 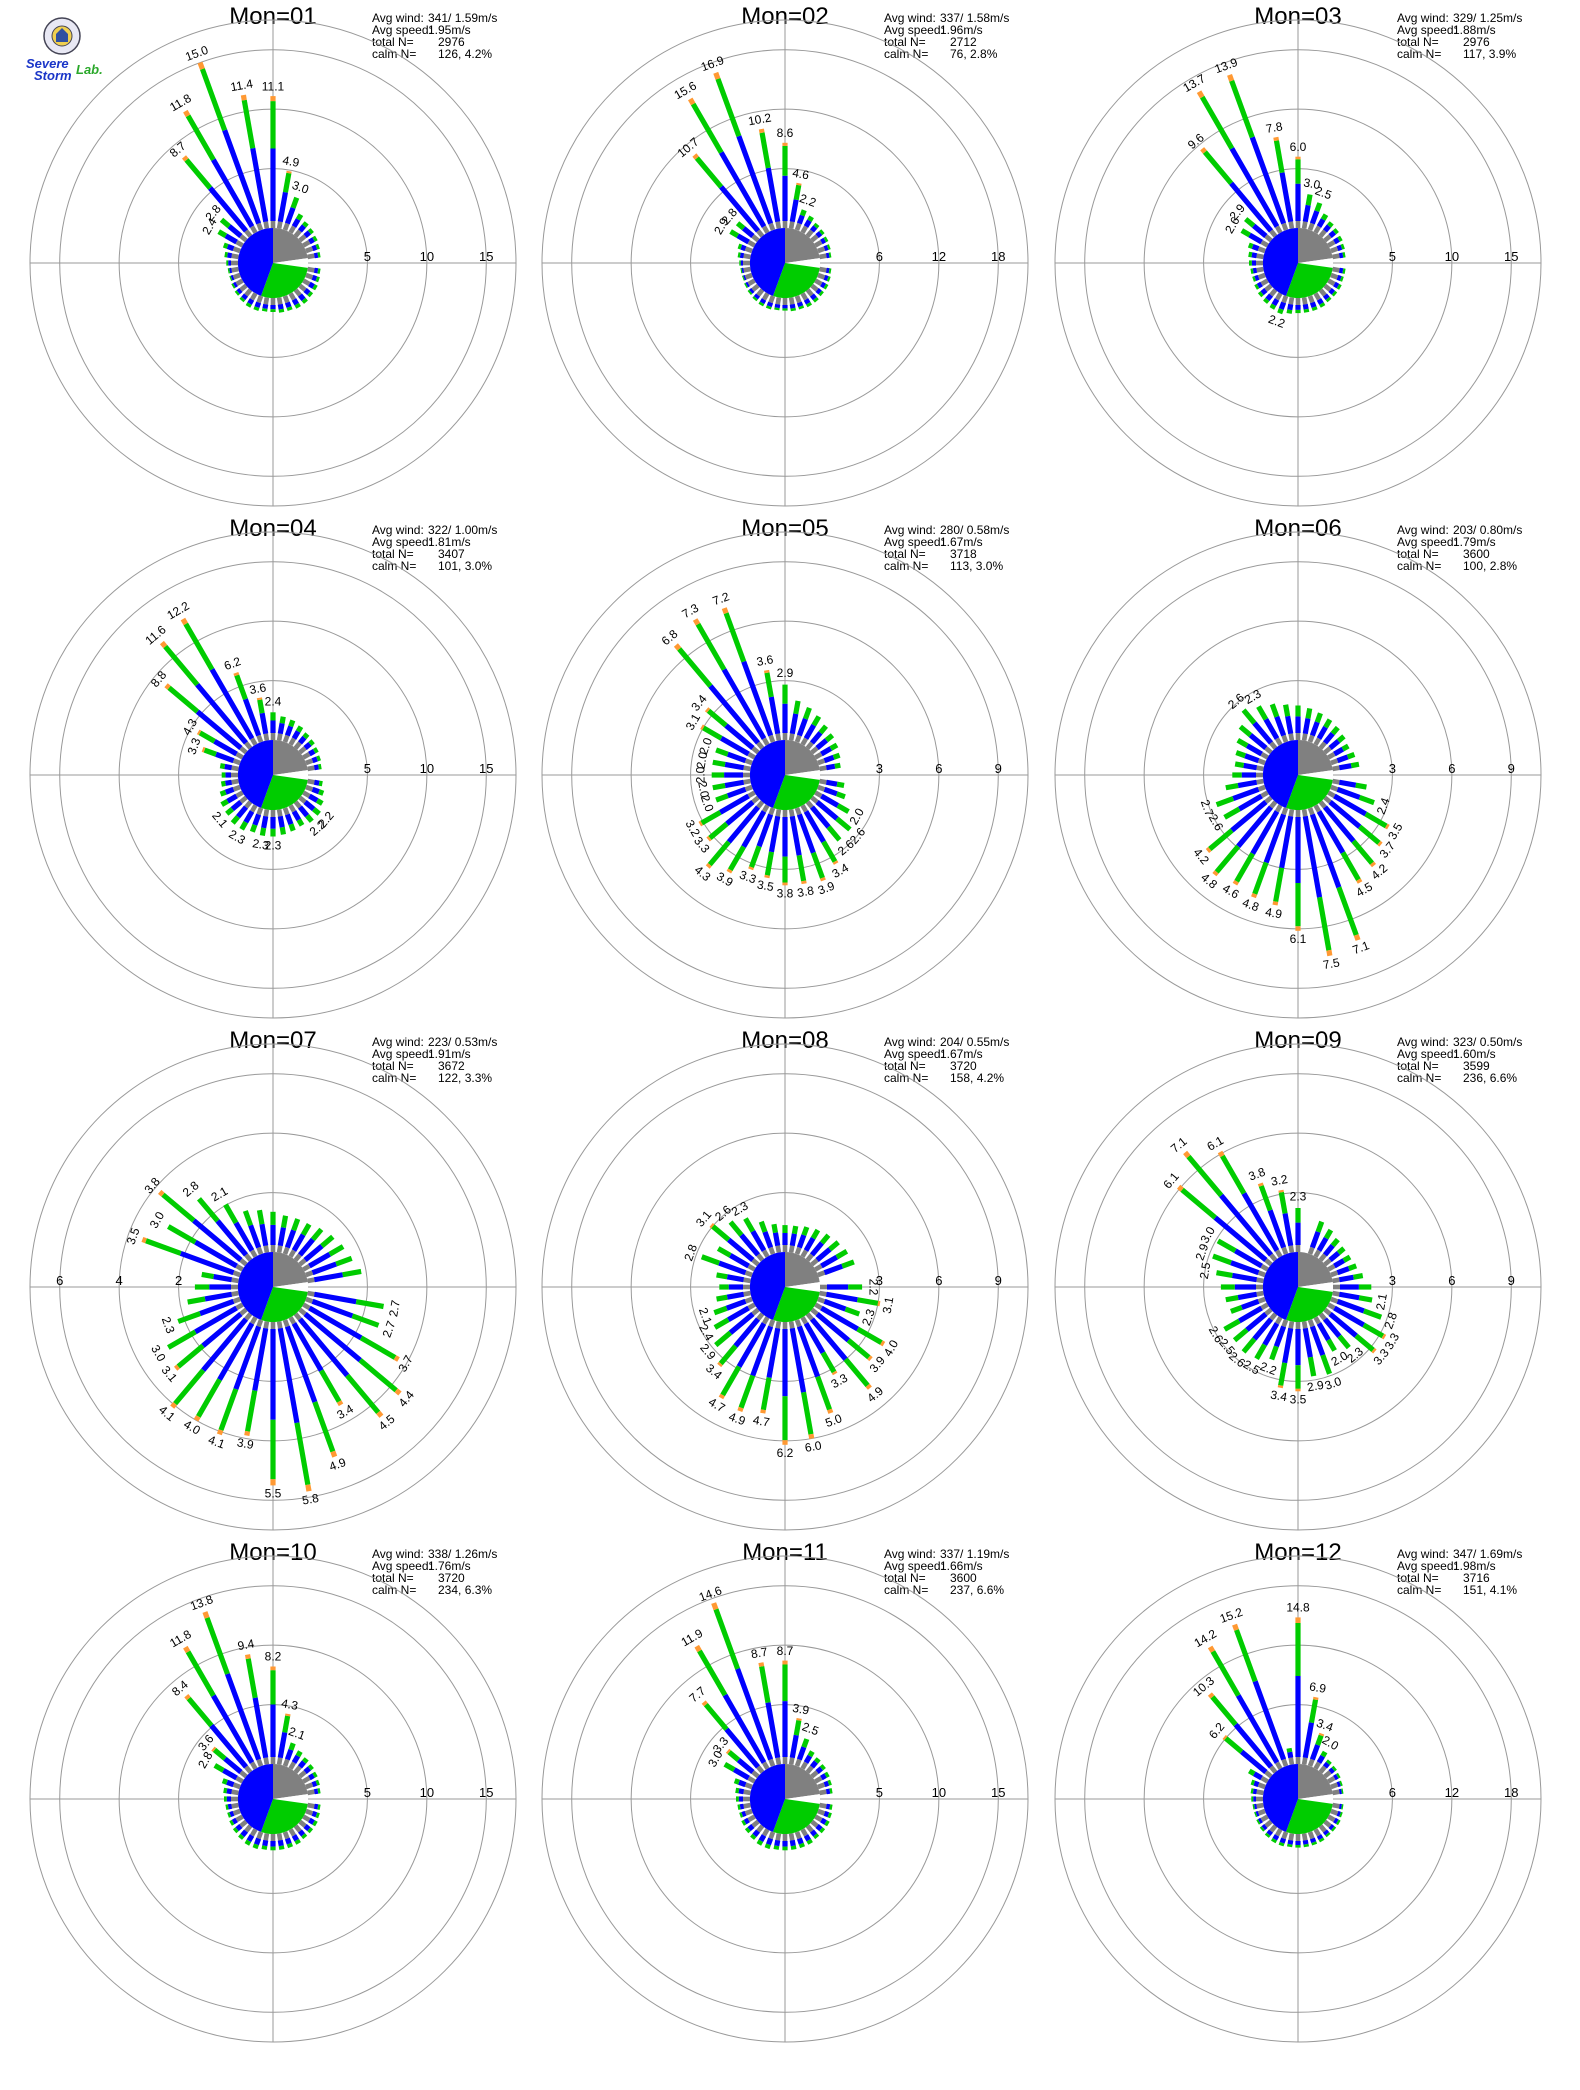 What do you see at coordinates (178, 1280) in the screenshot?
I see `ring-tick-label: 2` at bounding box center [178, 1280].